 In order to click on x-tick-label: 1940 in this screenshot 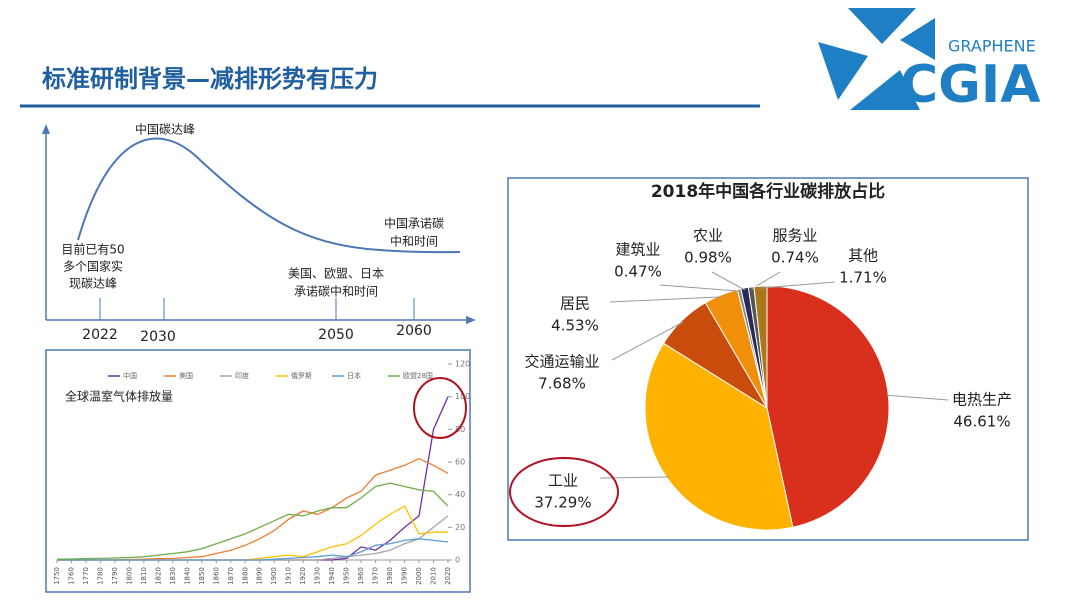, I will do `click(332, 576)`.